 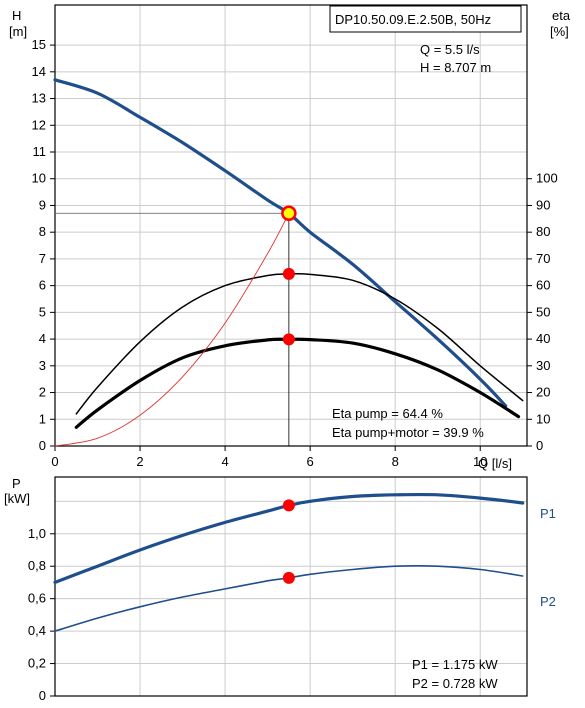 I want to click on y2-tick-label: 10, so click(x=543, y=418).